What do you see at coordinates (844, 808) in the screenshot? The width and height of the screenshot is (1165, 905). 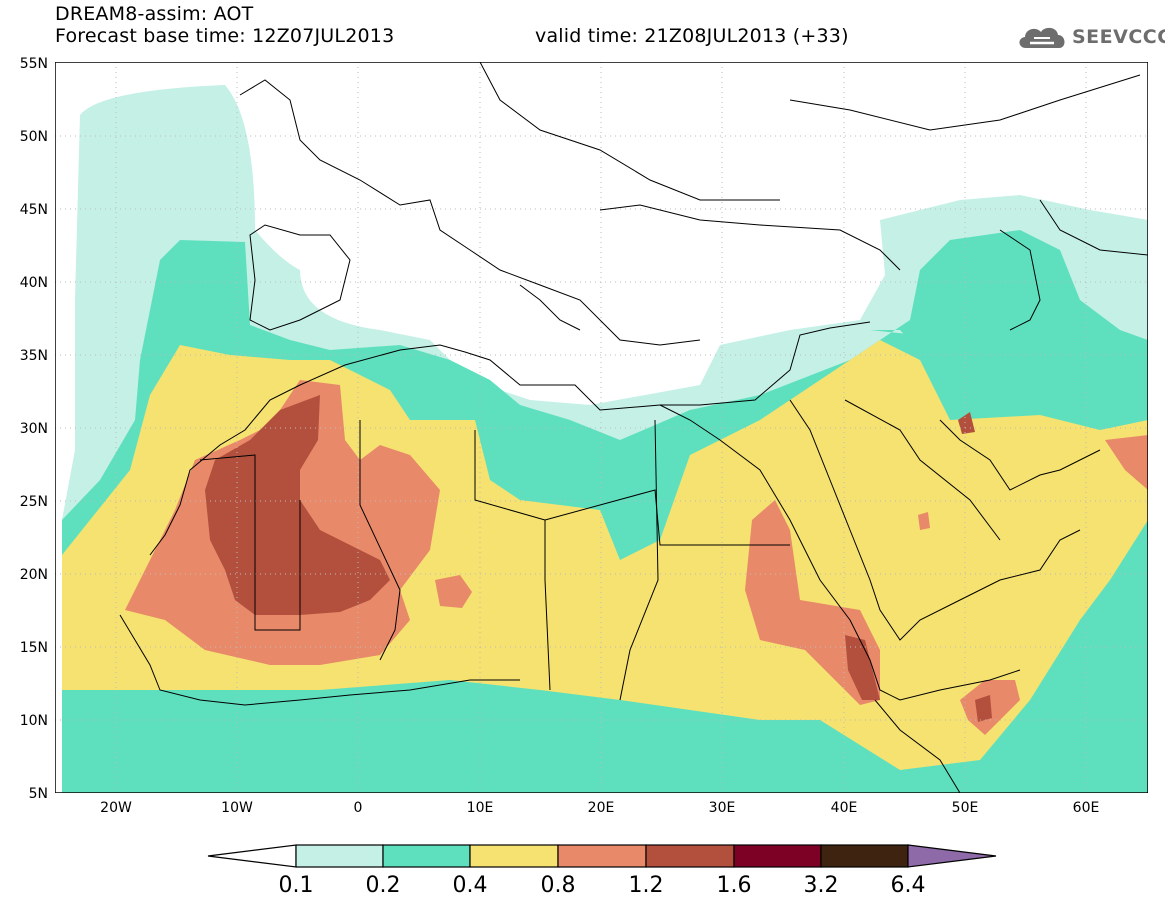 I see `lon-tick-label: 40E` at bounding box center [844, 808].